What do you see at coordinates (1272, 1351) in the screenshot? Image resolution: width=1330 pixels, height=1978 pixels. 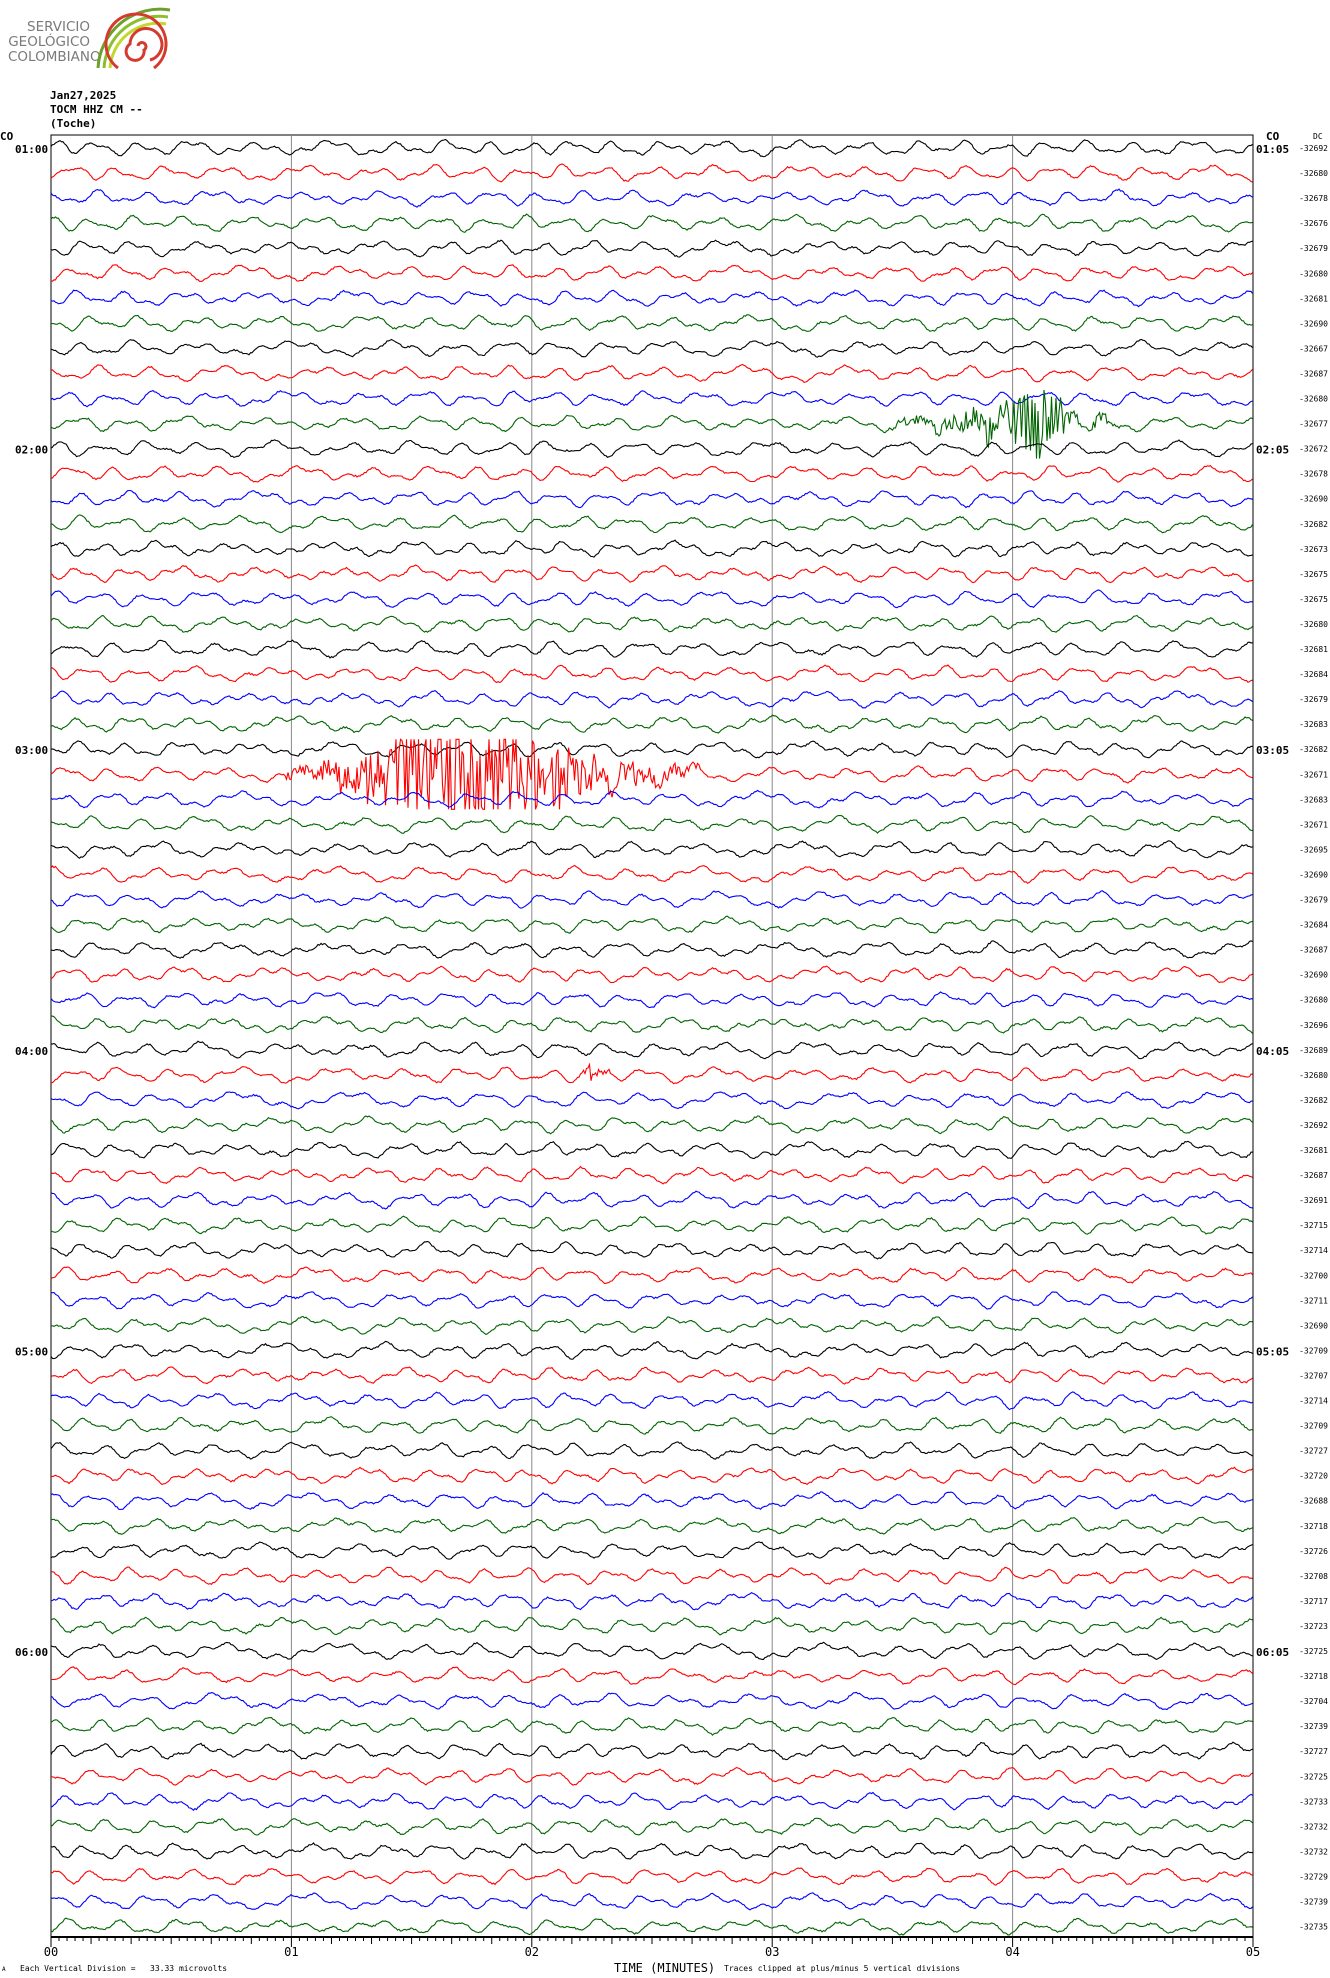 I see `right-time-label: 05:05` at bounding box center [1272, 1351].